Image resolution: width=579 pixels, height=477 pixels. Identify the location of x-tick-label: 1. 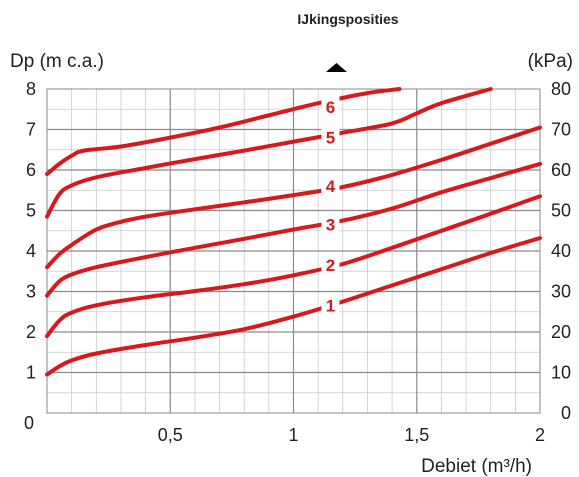
(293, 435).